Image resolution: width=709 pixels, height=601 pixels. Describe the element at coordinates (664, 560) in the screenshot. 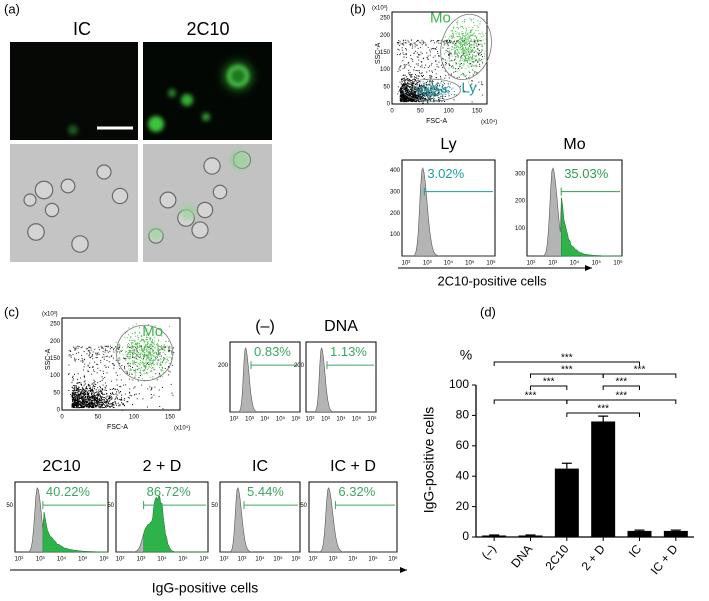

I see `x-tick-label: IC + D` at that location.